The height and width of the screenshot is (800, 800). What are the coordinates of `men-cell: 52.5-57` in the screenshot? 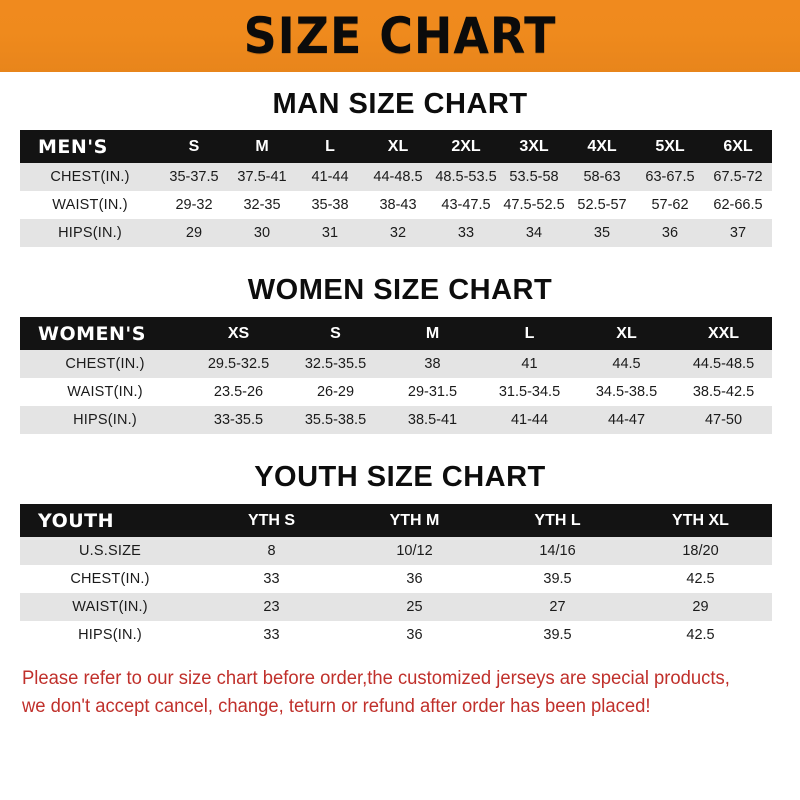 It's located at (602, 205).